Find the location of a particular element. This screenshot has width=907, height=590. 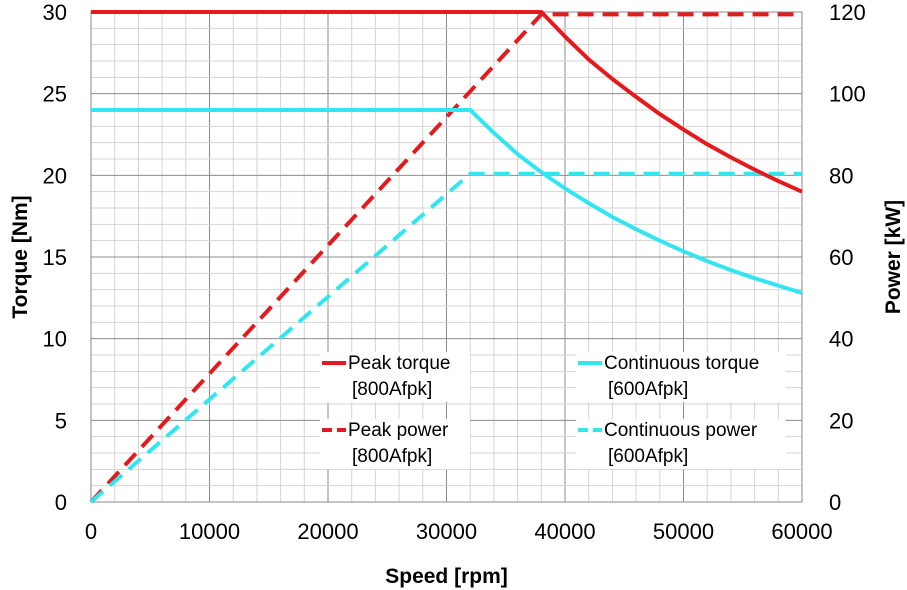

y-left-tick-label: 15 is located at coordinates (55, 257).